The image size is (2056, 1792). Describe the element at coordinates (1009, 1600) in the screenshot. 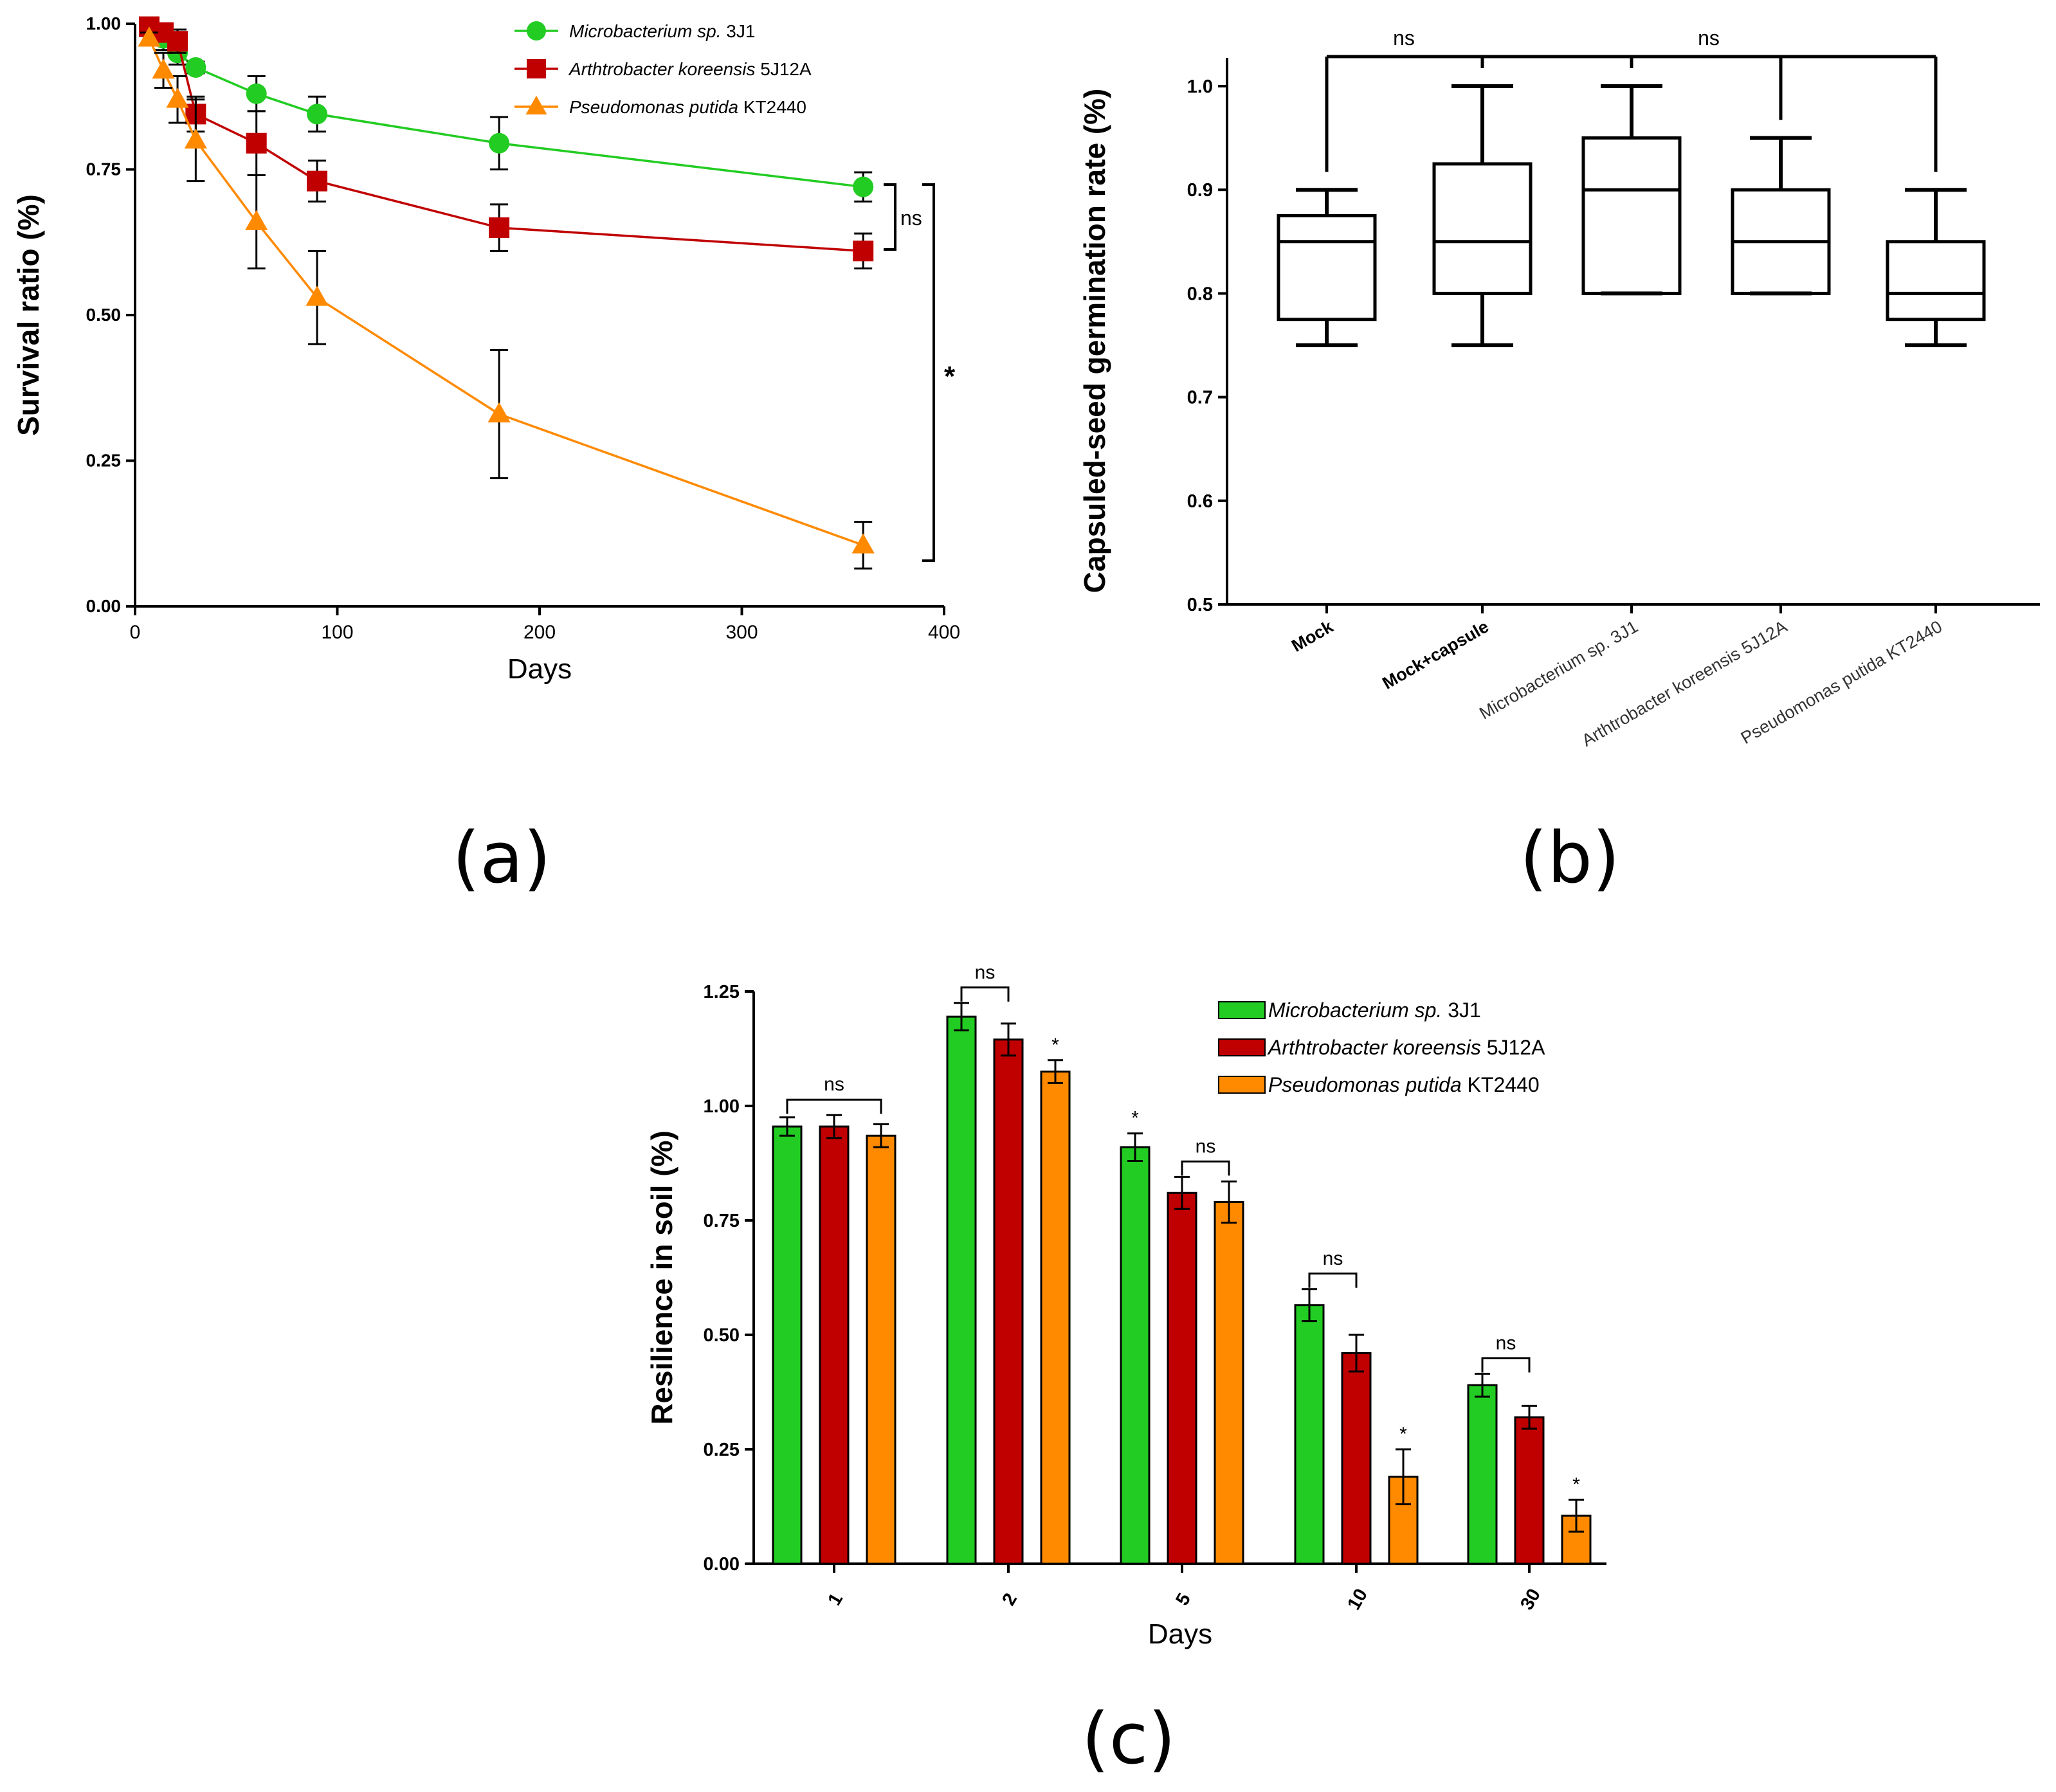

I see `x-tick-label: 2` at that location.